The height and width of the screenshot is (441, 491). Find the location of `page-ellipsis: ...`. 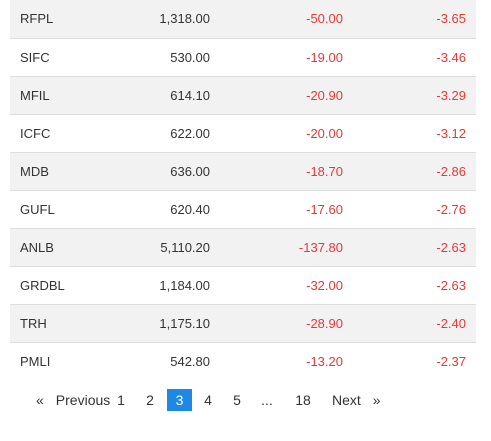

page-ellipsis: ... is located at coordinates (267, 400).